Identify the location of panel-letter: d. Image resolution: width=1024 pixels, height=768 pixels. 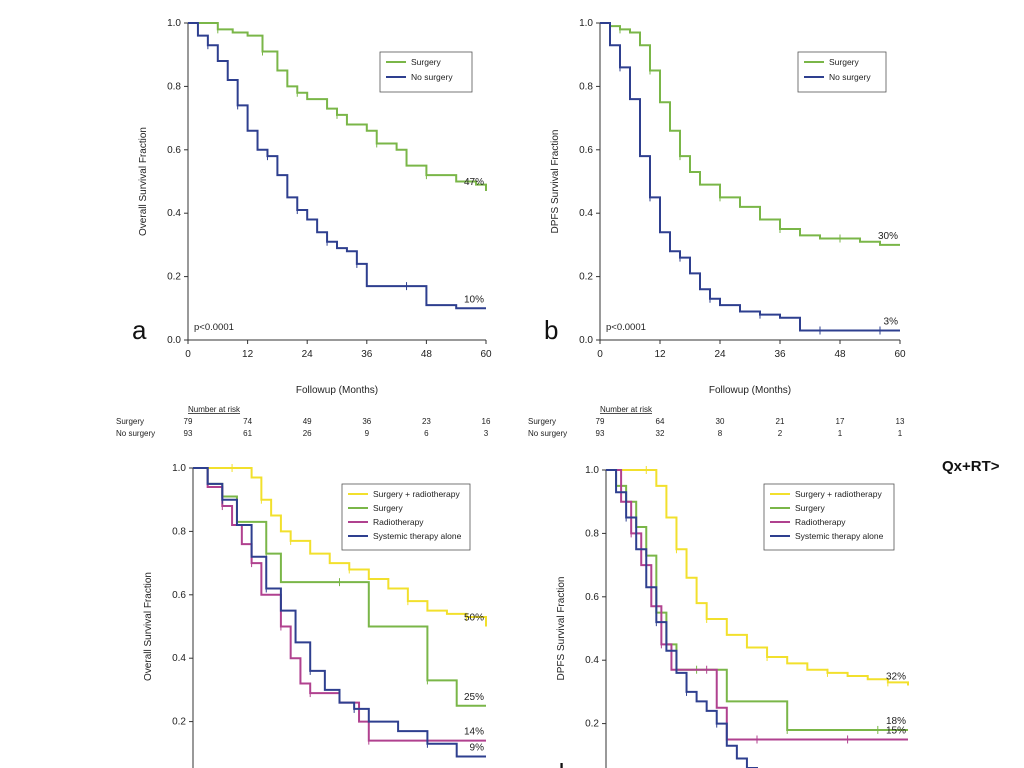
(557, 763).